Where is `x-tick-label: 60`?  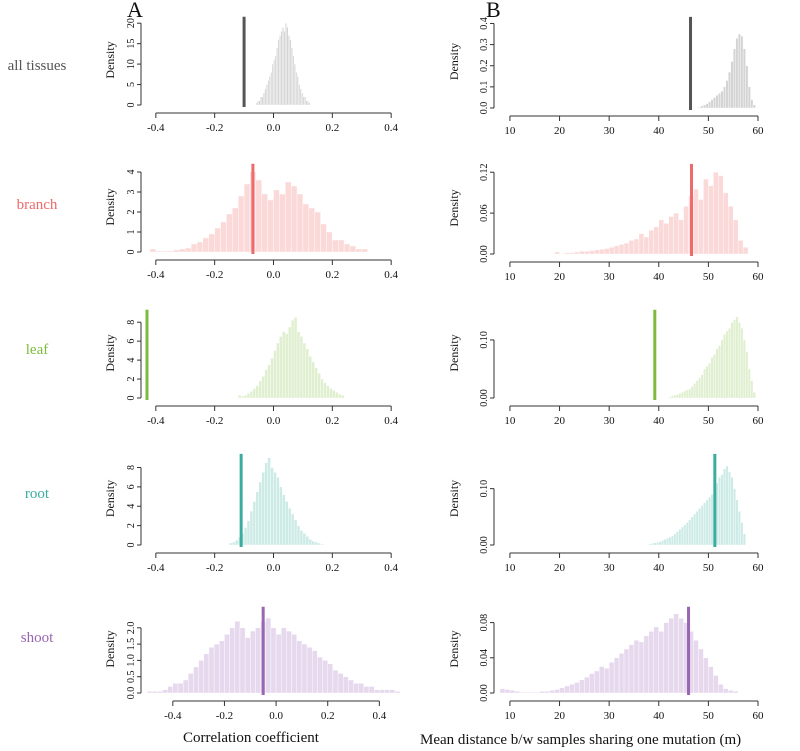
x-tick-label: 60 is located at coordinates (759, 568).